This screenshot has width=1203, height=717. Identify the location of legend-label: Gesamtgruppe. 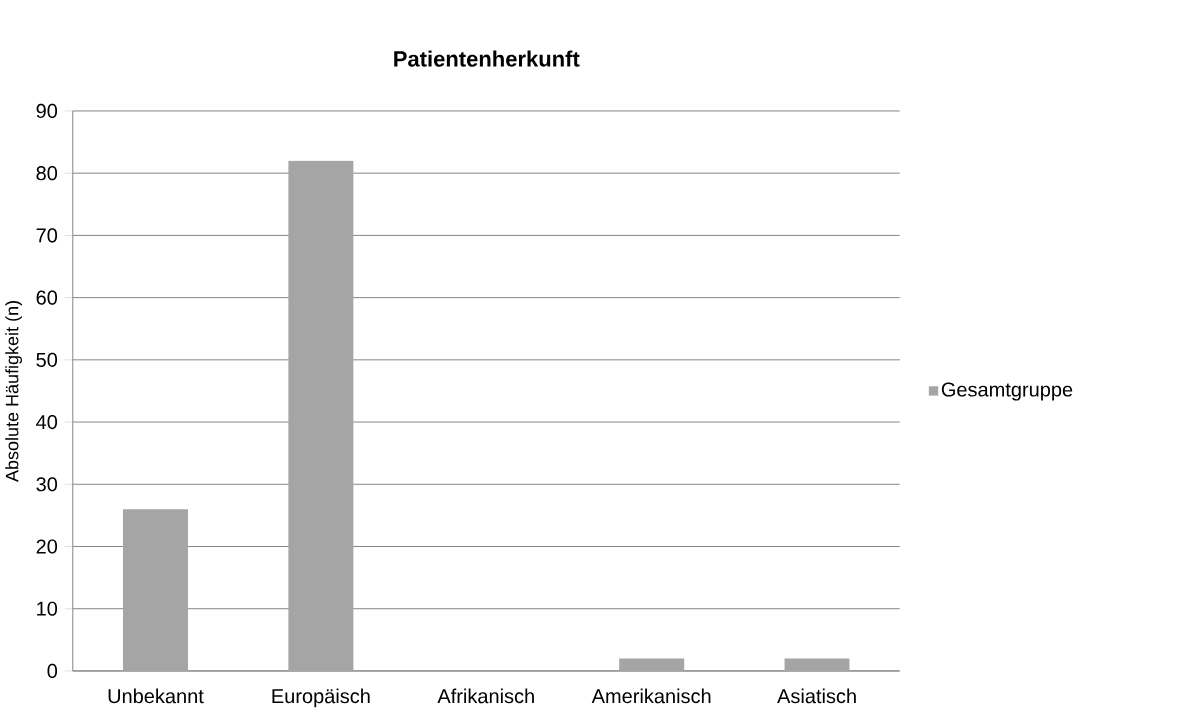
(1007, 391).